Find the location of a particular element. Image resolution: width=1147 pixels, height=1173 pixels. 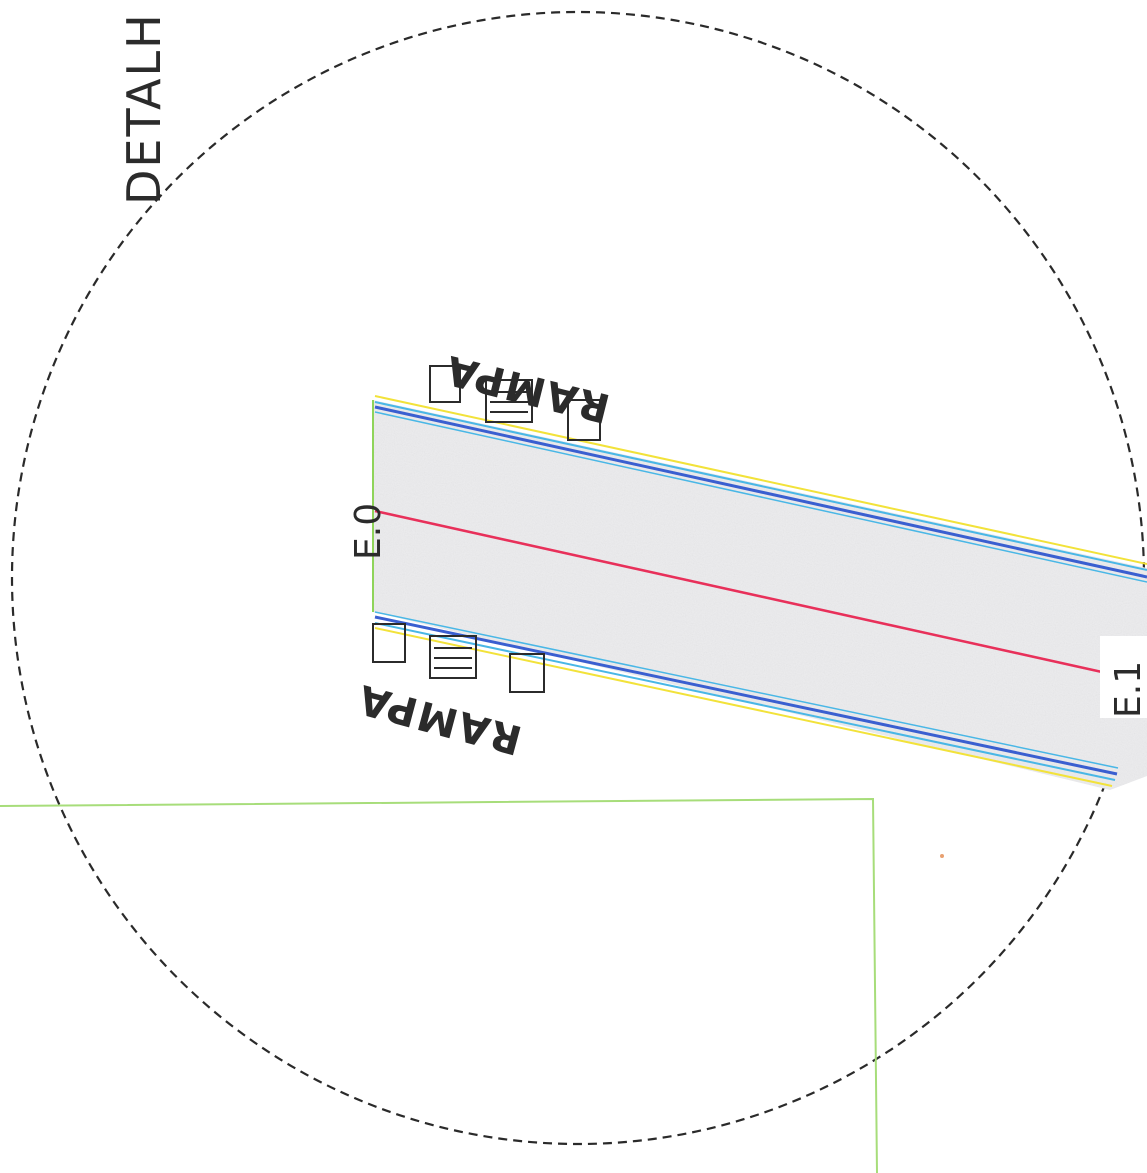

top-edge-line is located at coordinates (760, 492).